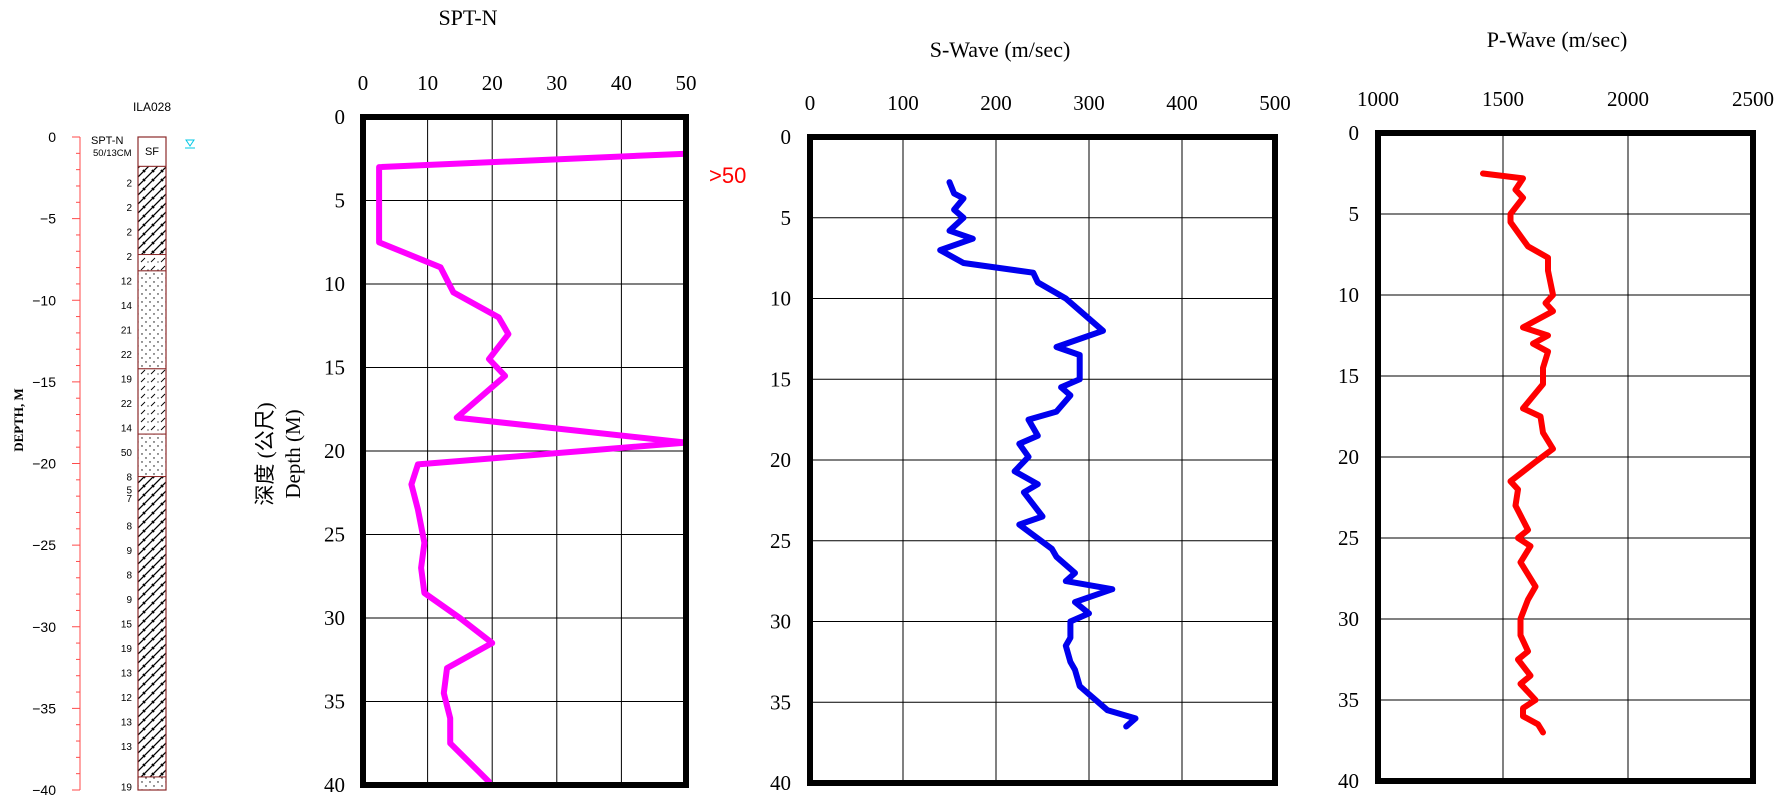 The height and width of the screenshot is (799, 1789). What do you see at coordinates (1628, 99) in the screenshot?
I see `pwave-x-tick-label: 2000` at bounding box center [1628, 99].